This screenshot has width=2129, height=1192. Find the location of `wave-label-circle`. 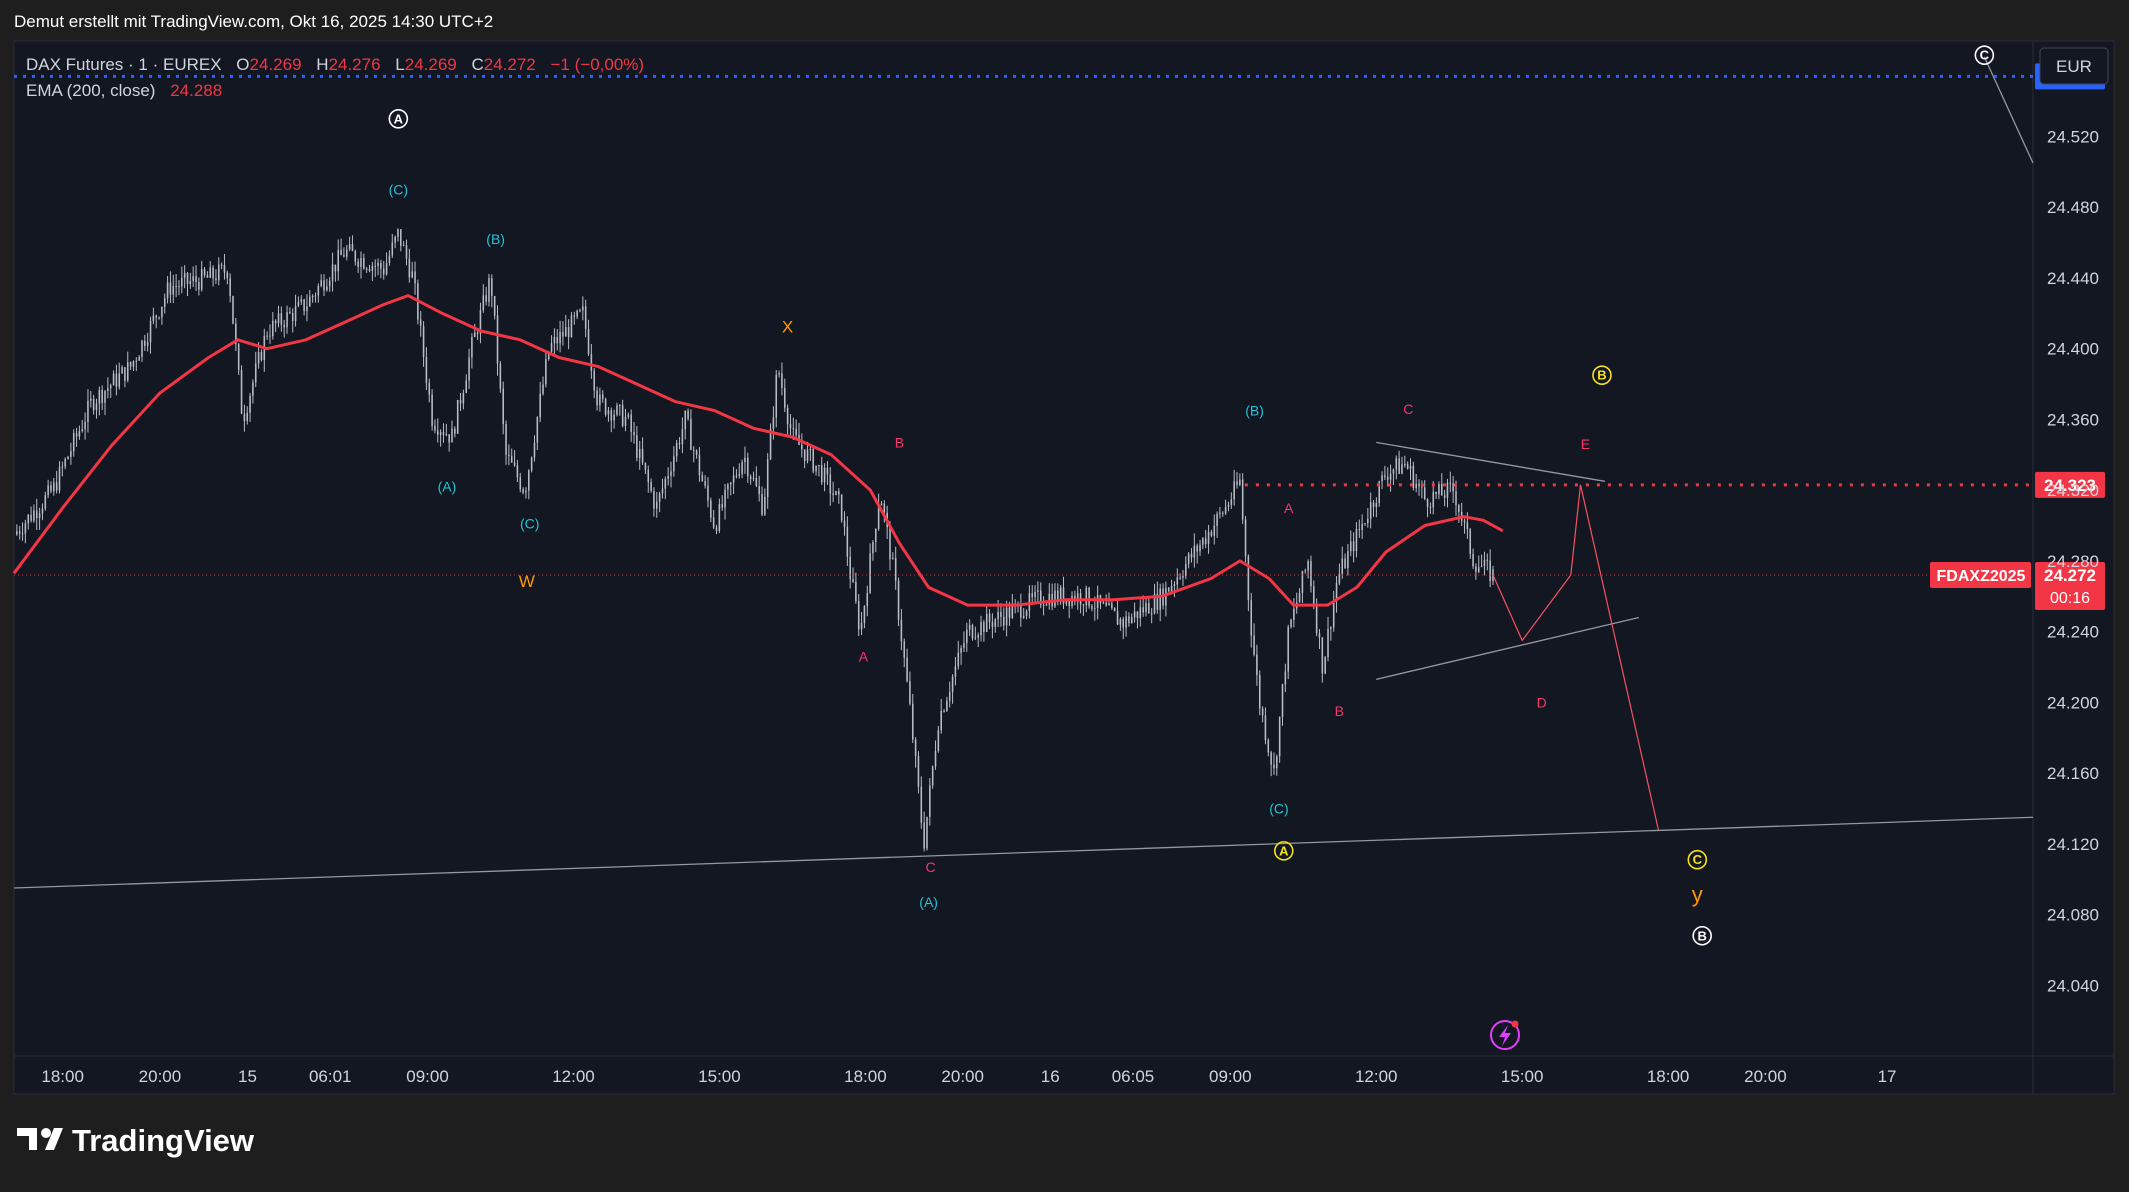

wave-label-circle is located at coordinates (1602, 375).